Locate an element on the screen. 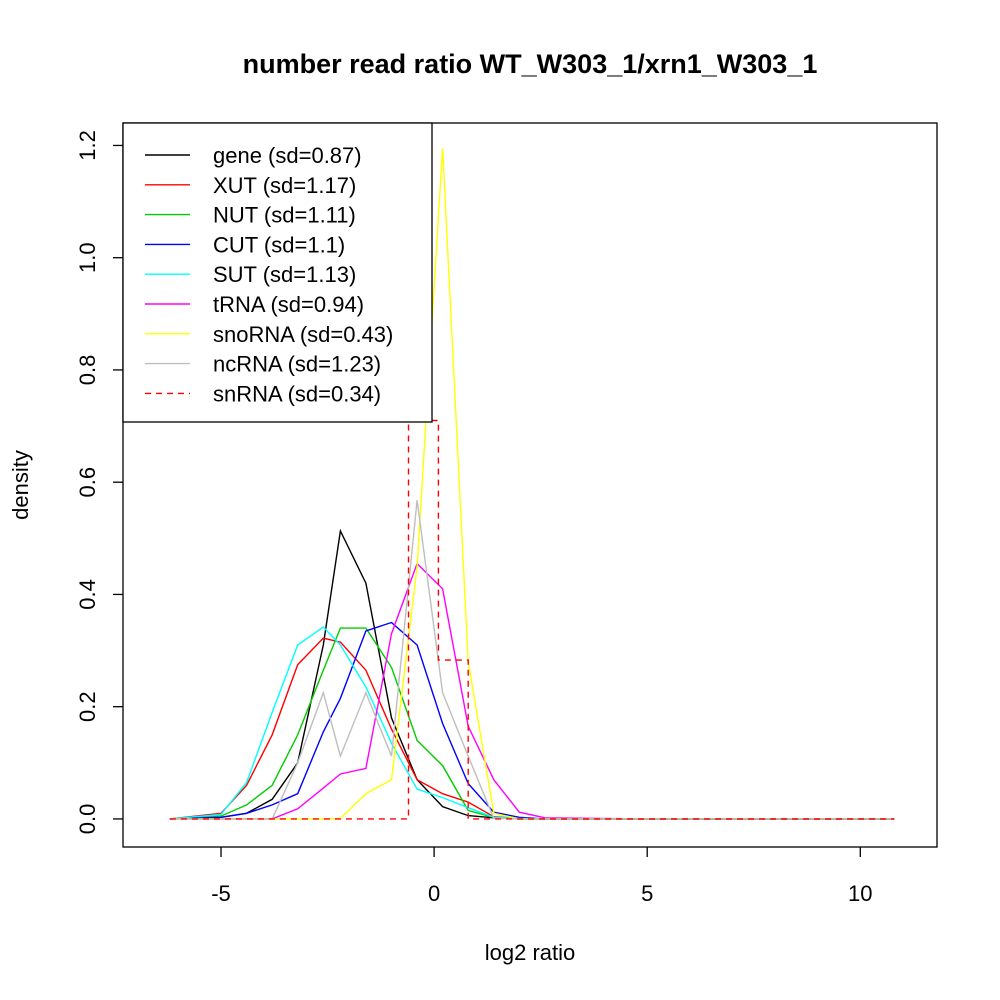  y-tick-label: 0.2 is located at coordinates (87, 706).